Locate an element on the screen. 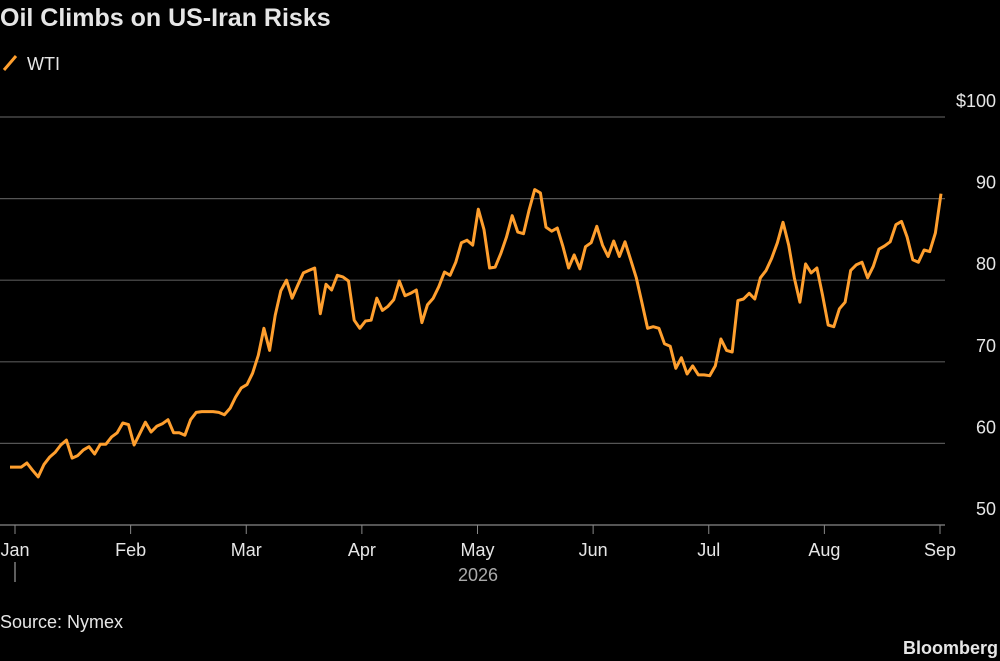  source: Source: Nymex is located at coordinates (61, 622).